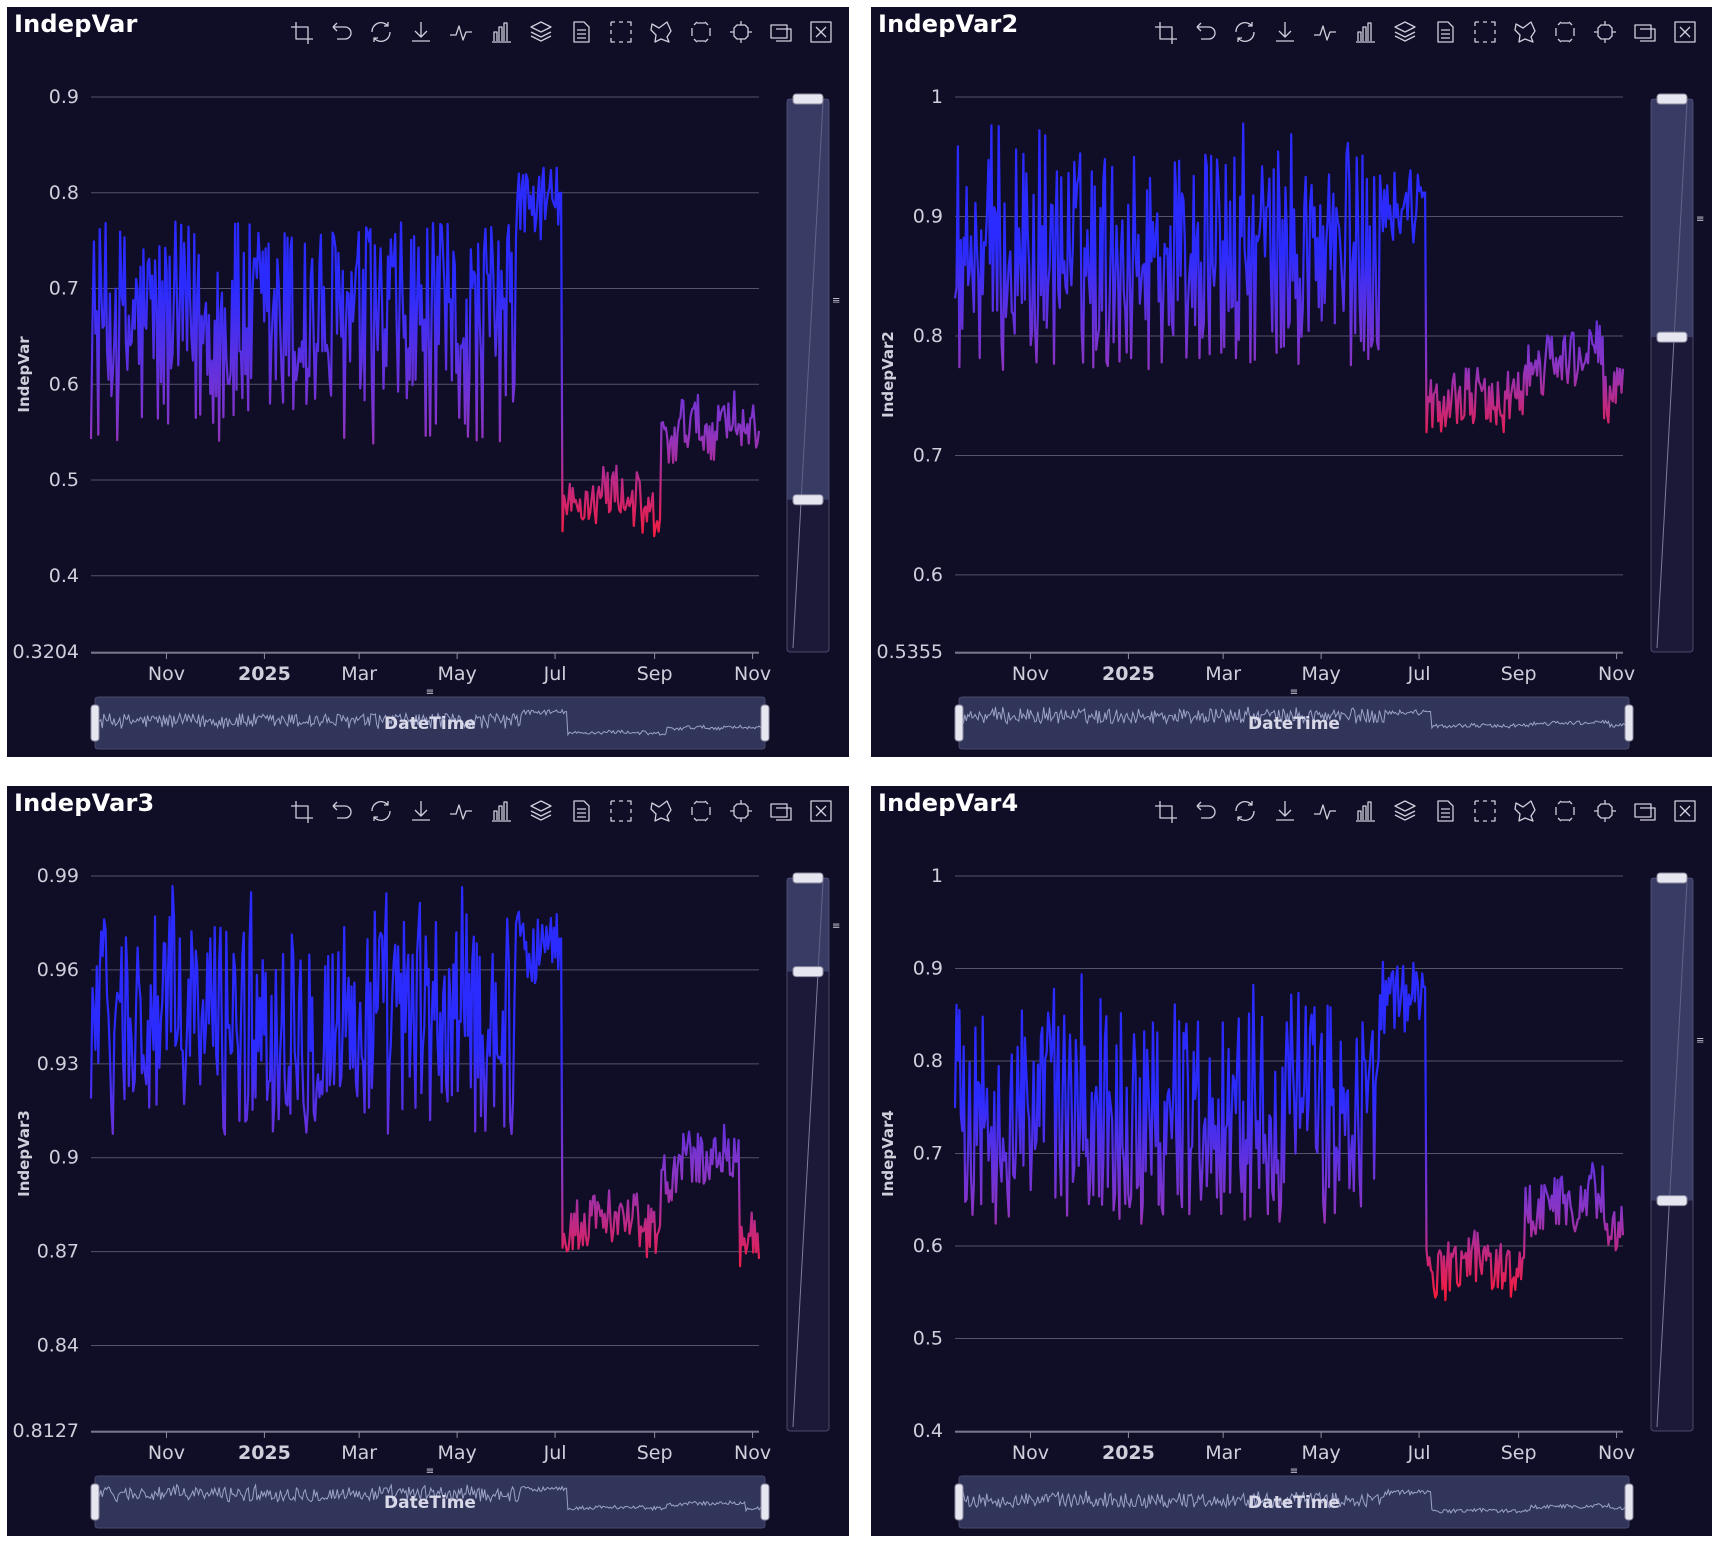  I want to click on y-tick-label: 0.96, so click(58, 970).